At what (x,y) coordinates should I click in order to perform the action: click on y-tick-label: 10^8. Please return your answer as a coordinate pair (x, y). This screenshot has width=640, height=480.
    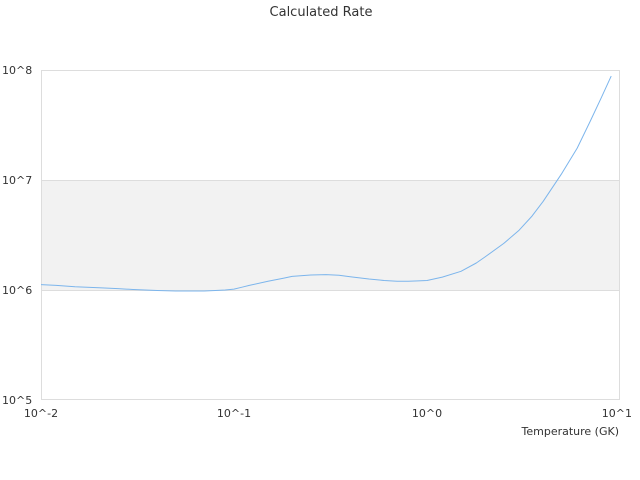
    Looking at the image, I should click on (17, 70).